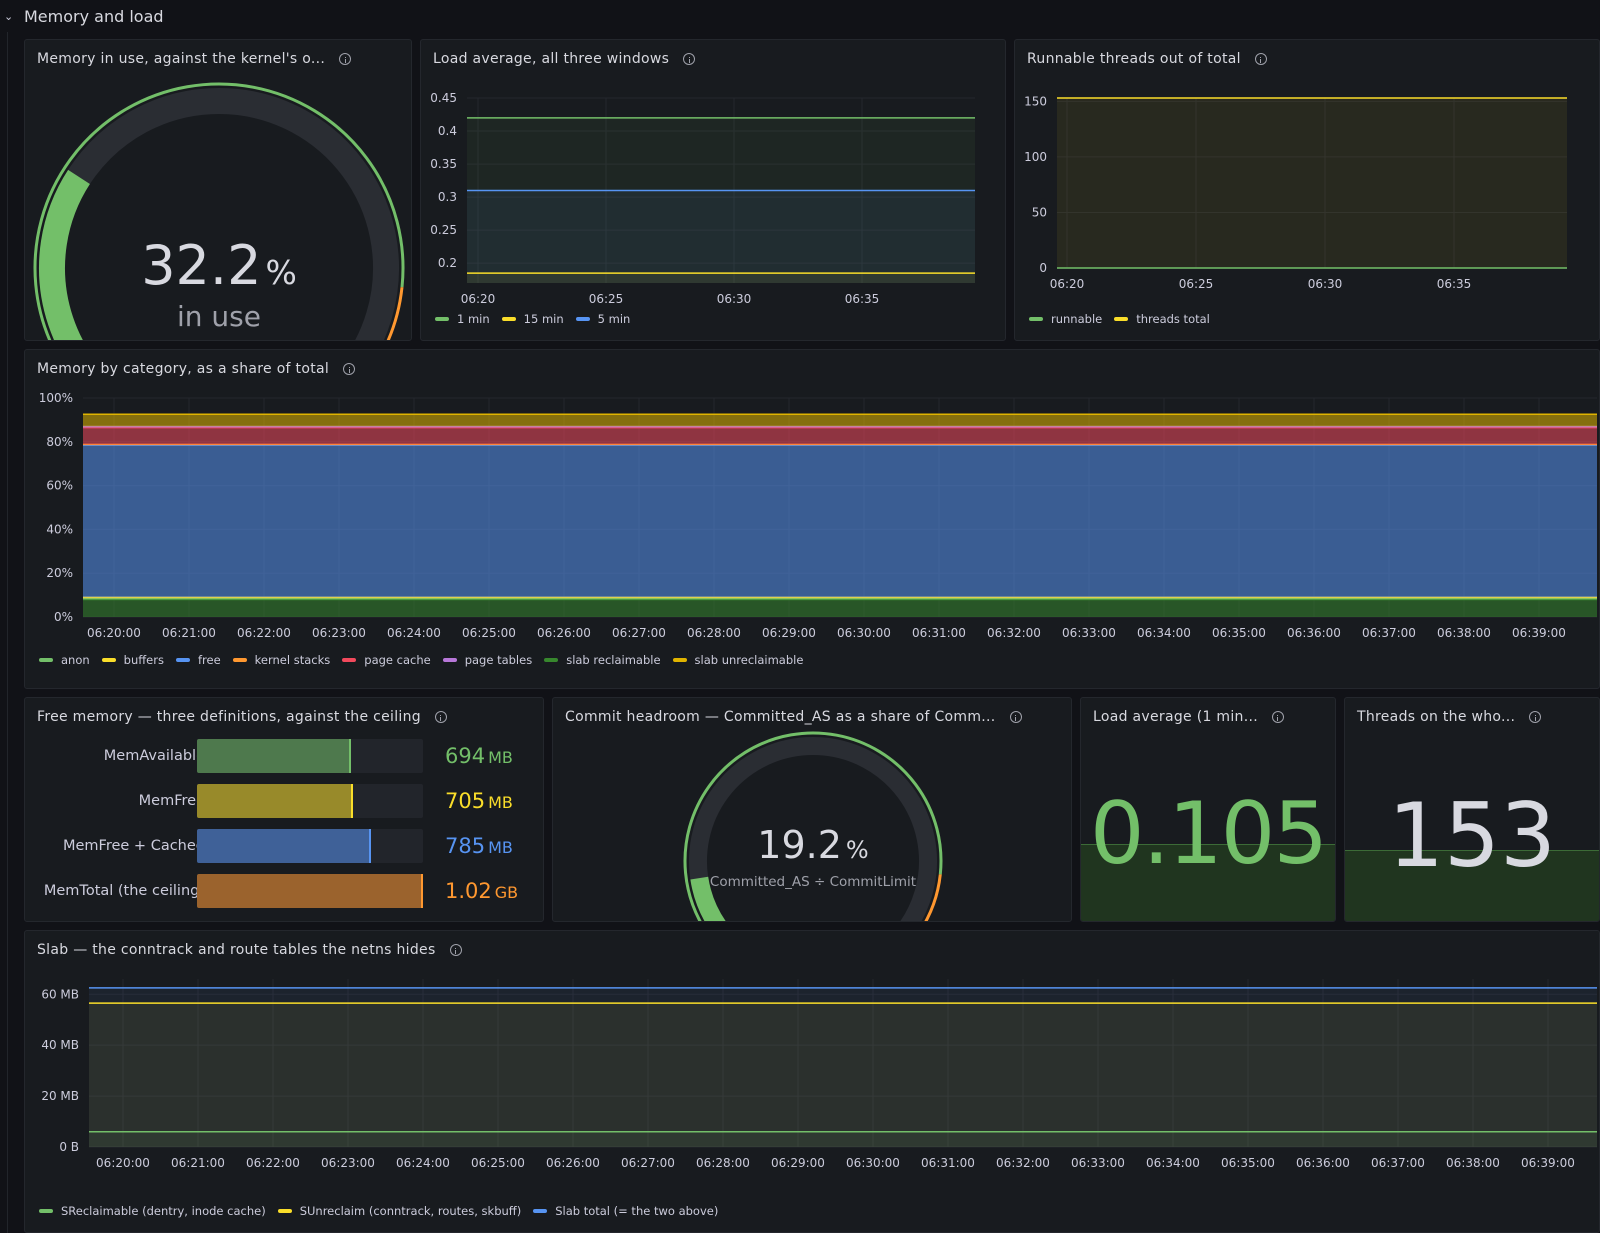  Describe the element at coordinates (840, 420) in the screenshot. I see `area-slab-unreclaimable` at that location.